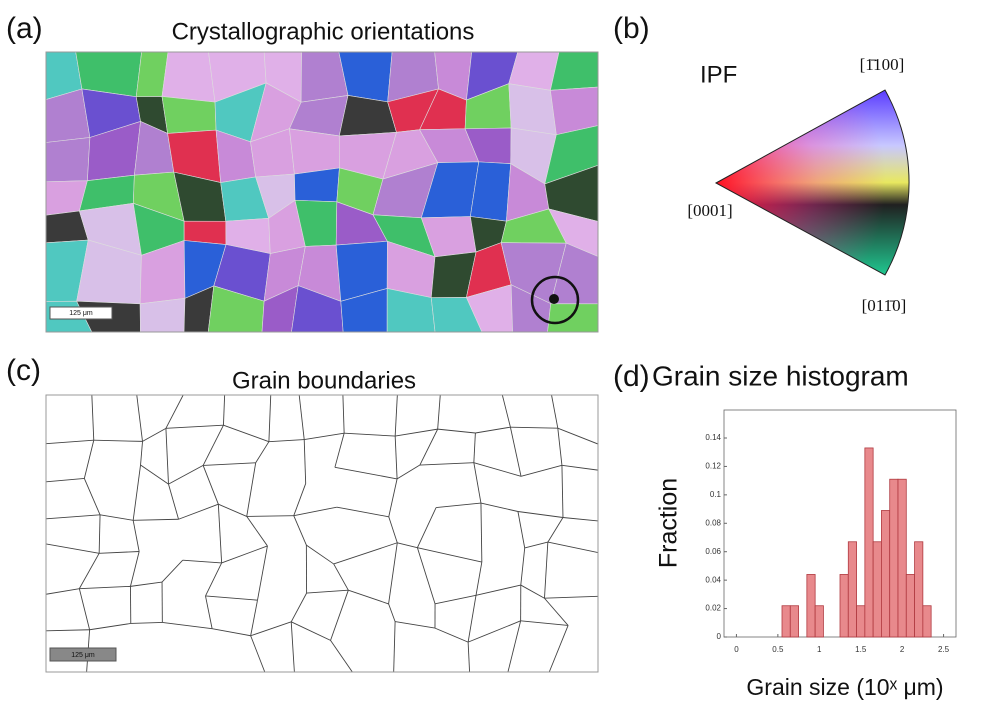  What do you see at coordinates (554, 299) in the screenshot?
I see `marker-dot` at bounding box center [554, 299].